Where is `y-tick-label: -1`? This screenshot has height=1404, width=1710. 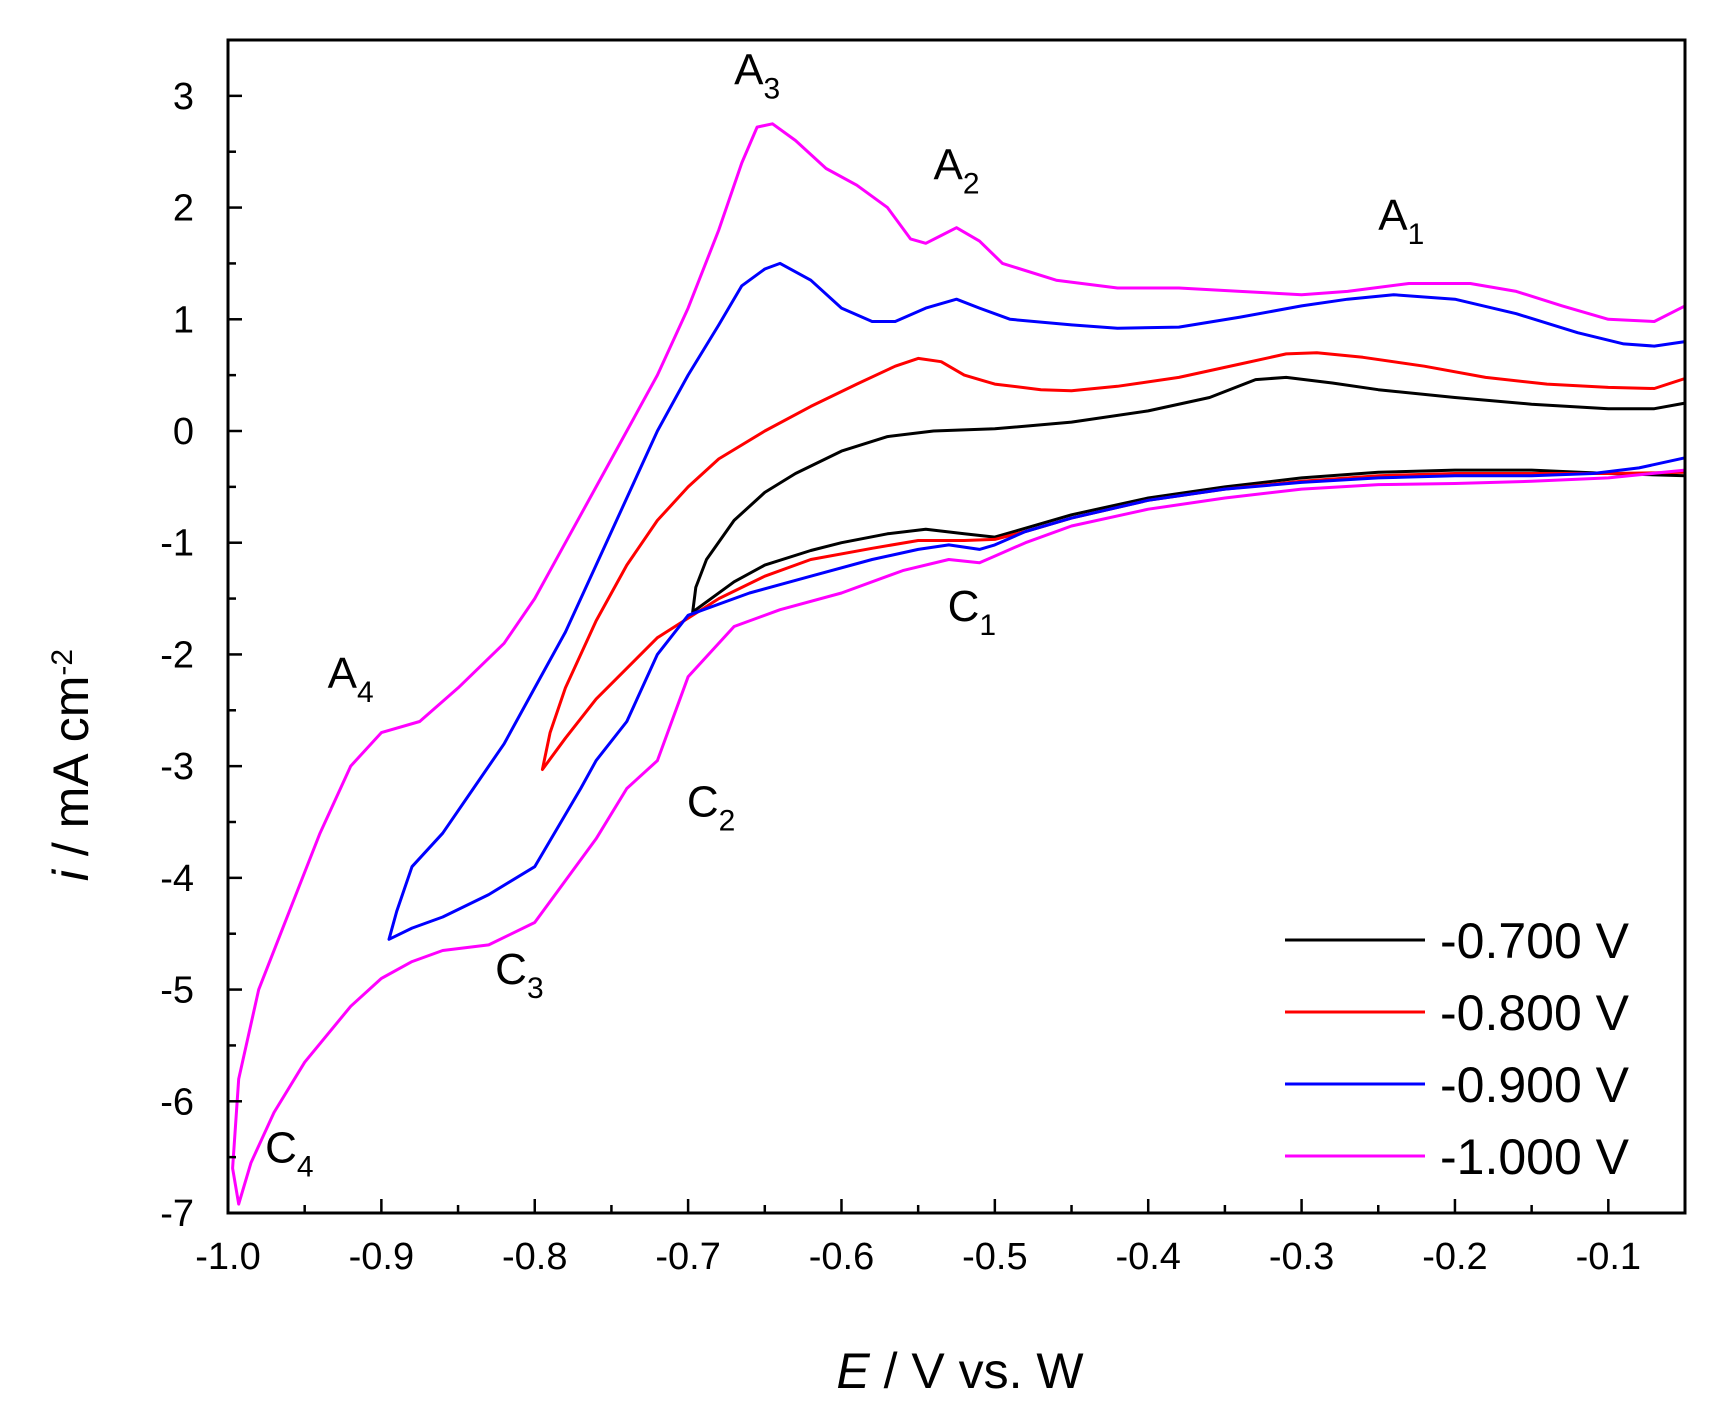 y-tick-label: -1 is located at coordinates (177, 544).